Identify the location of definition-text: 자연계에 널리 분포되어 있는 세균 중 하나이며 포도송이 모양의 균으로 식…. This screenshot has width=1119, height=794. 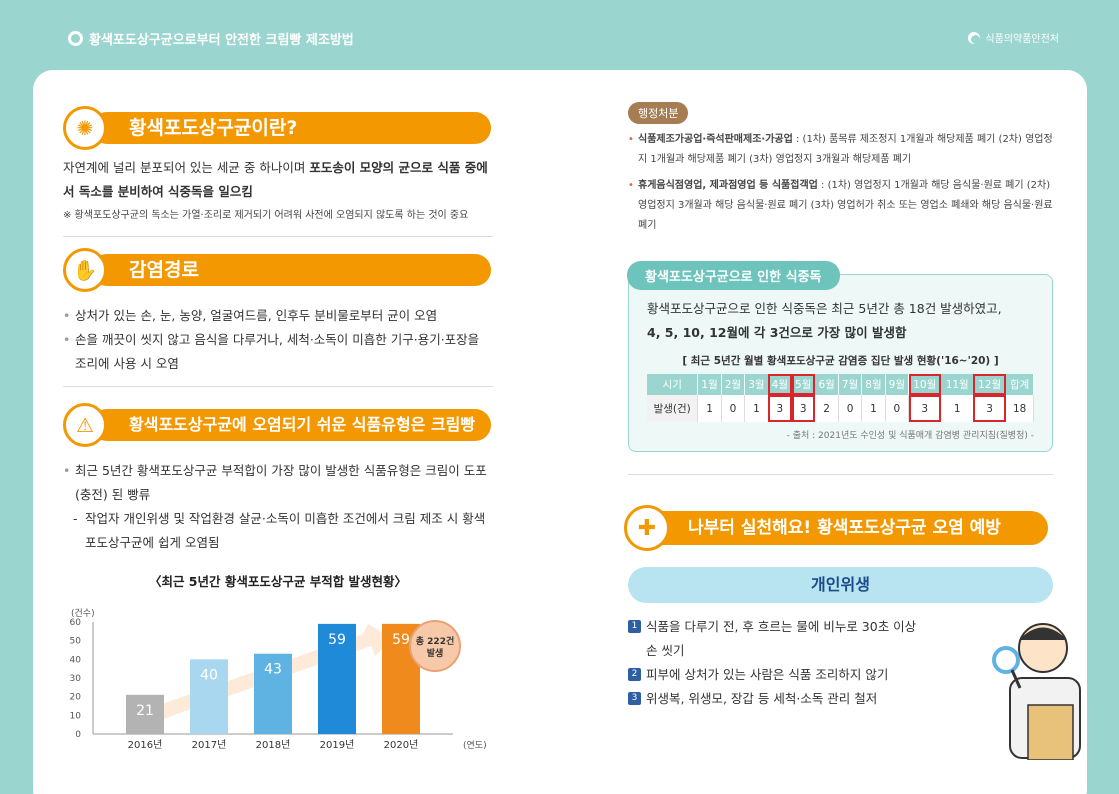
(278, 180).